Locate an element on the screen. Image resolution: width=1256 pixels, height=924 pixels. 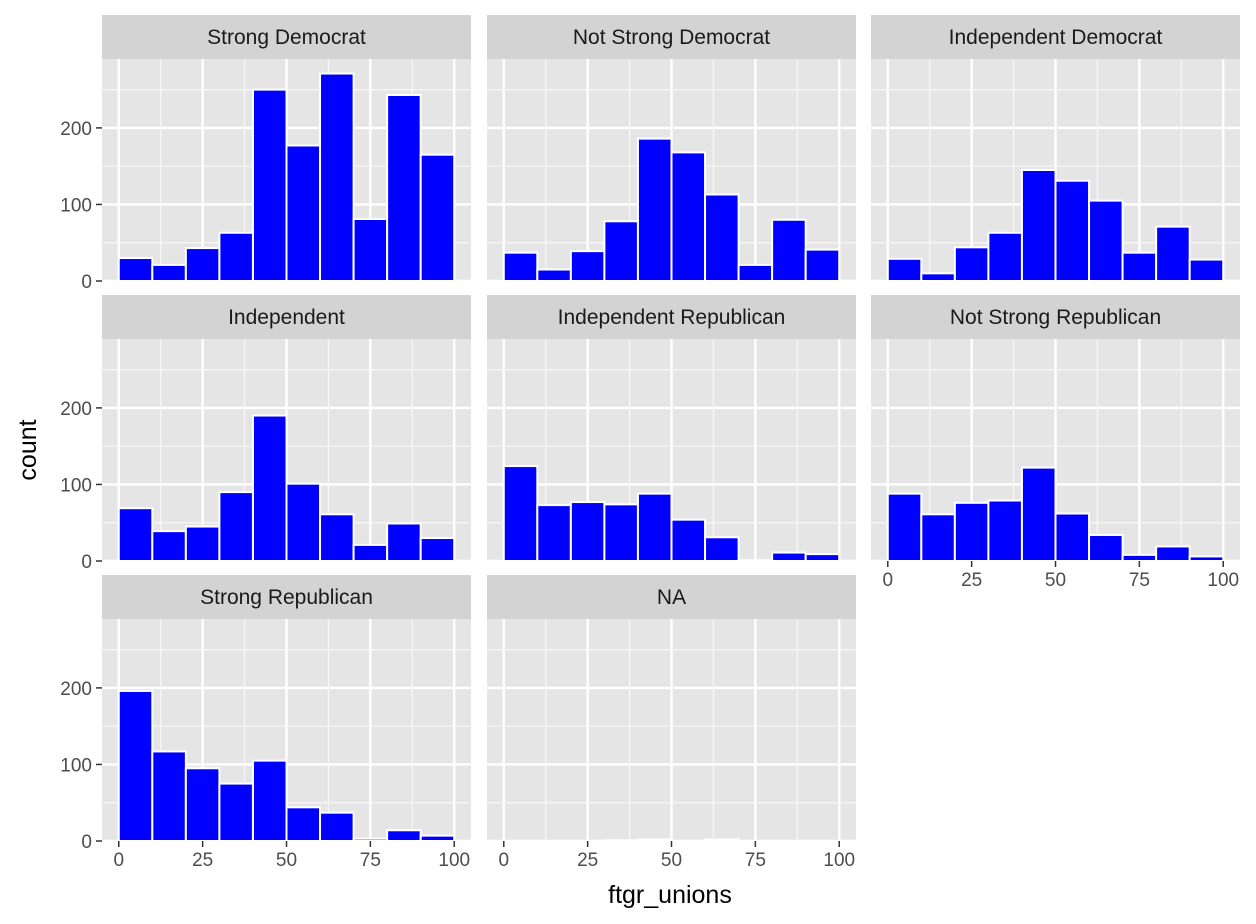
facet-panel-7: NA 0 25 50 75 100 is located at coordinates (671, 723).